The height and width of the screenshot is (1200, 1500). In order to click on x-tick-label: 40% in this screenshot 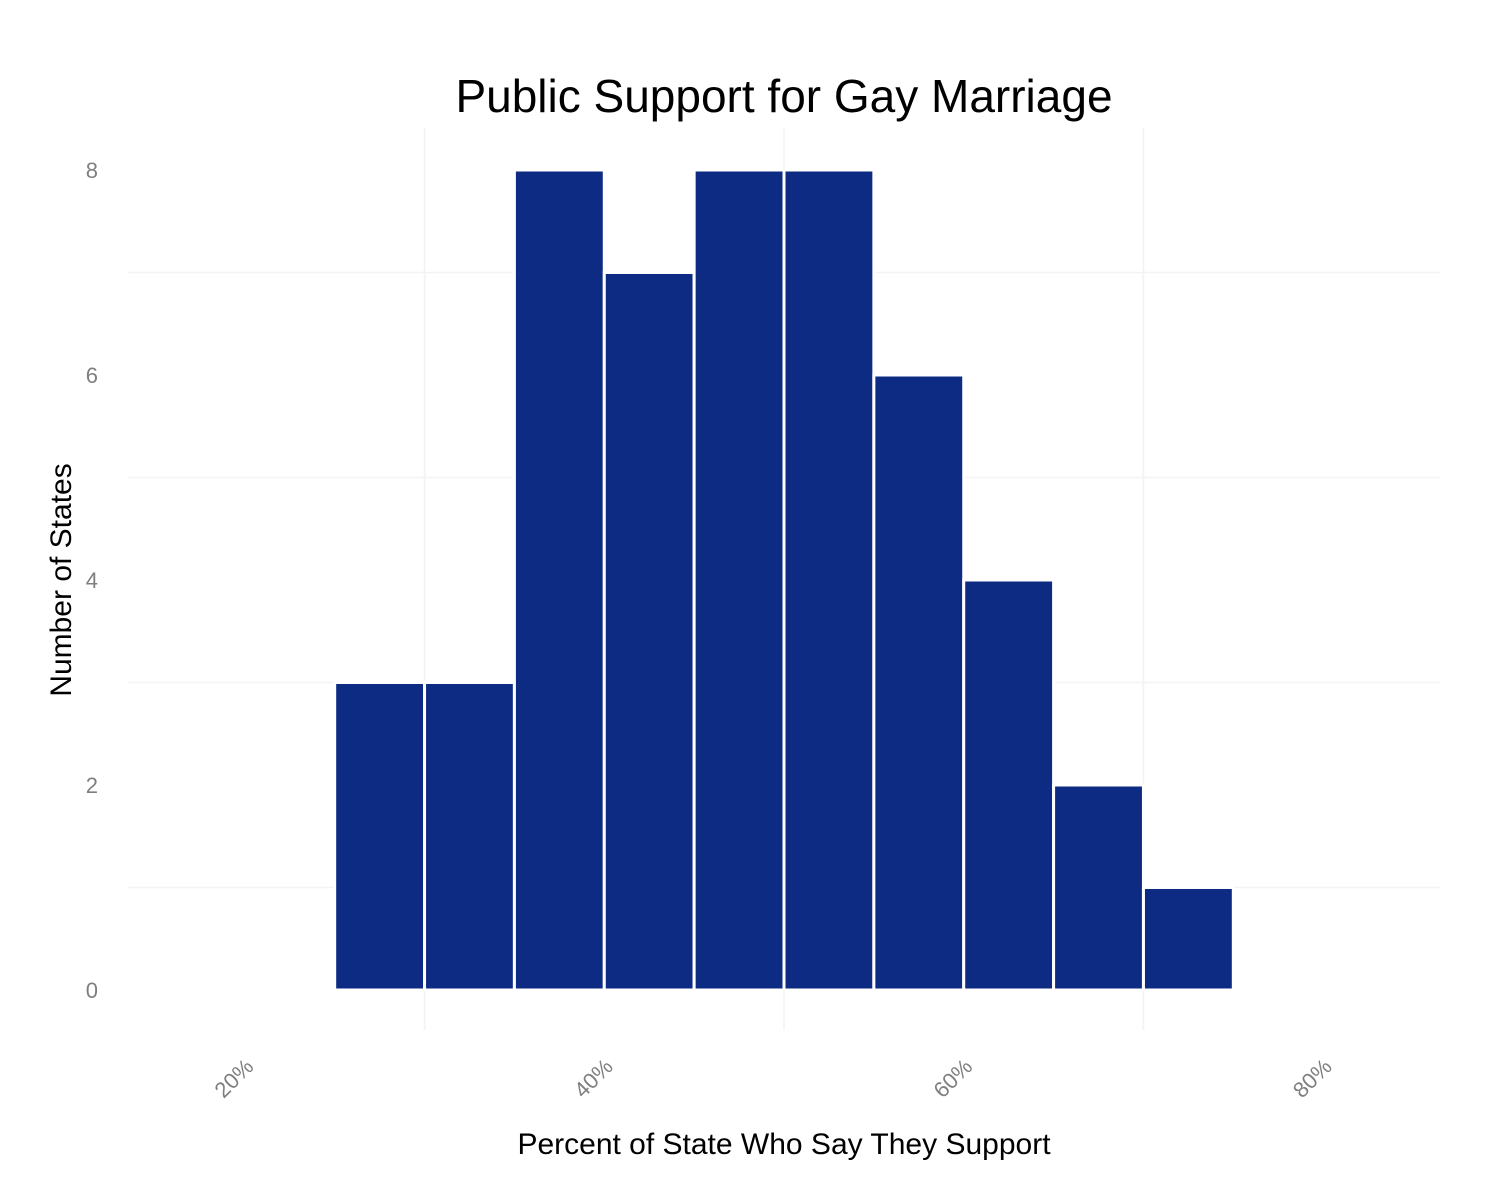, I will do `click(593, 1078)`.